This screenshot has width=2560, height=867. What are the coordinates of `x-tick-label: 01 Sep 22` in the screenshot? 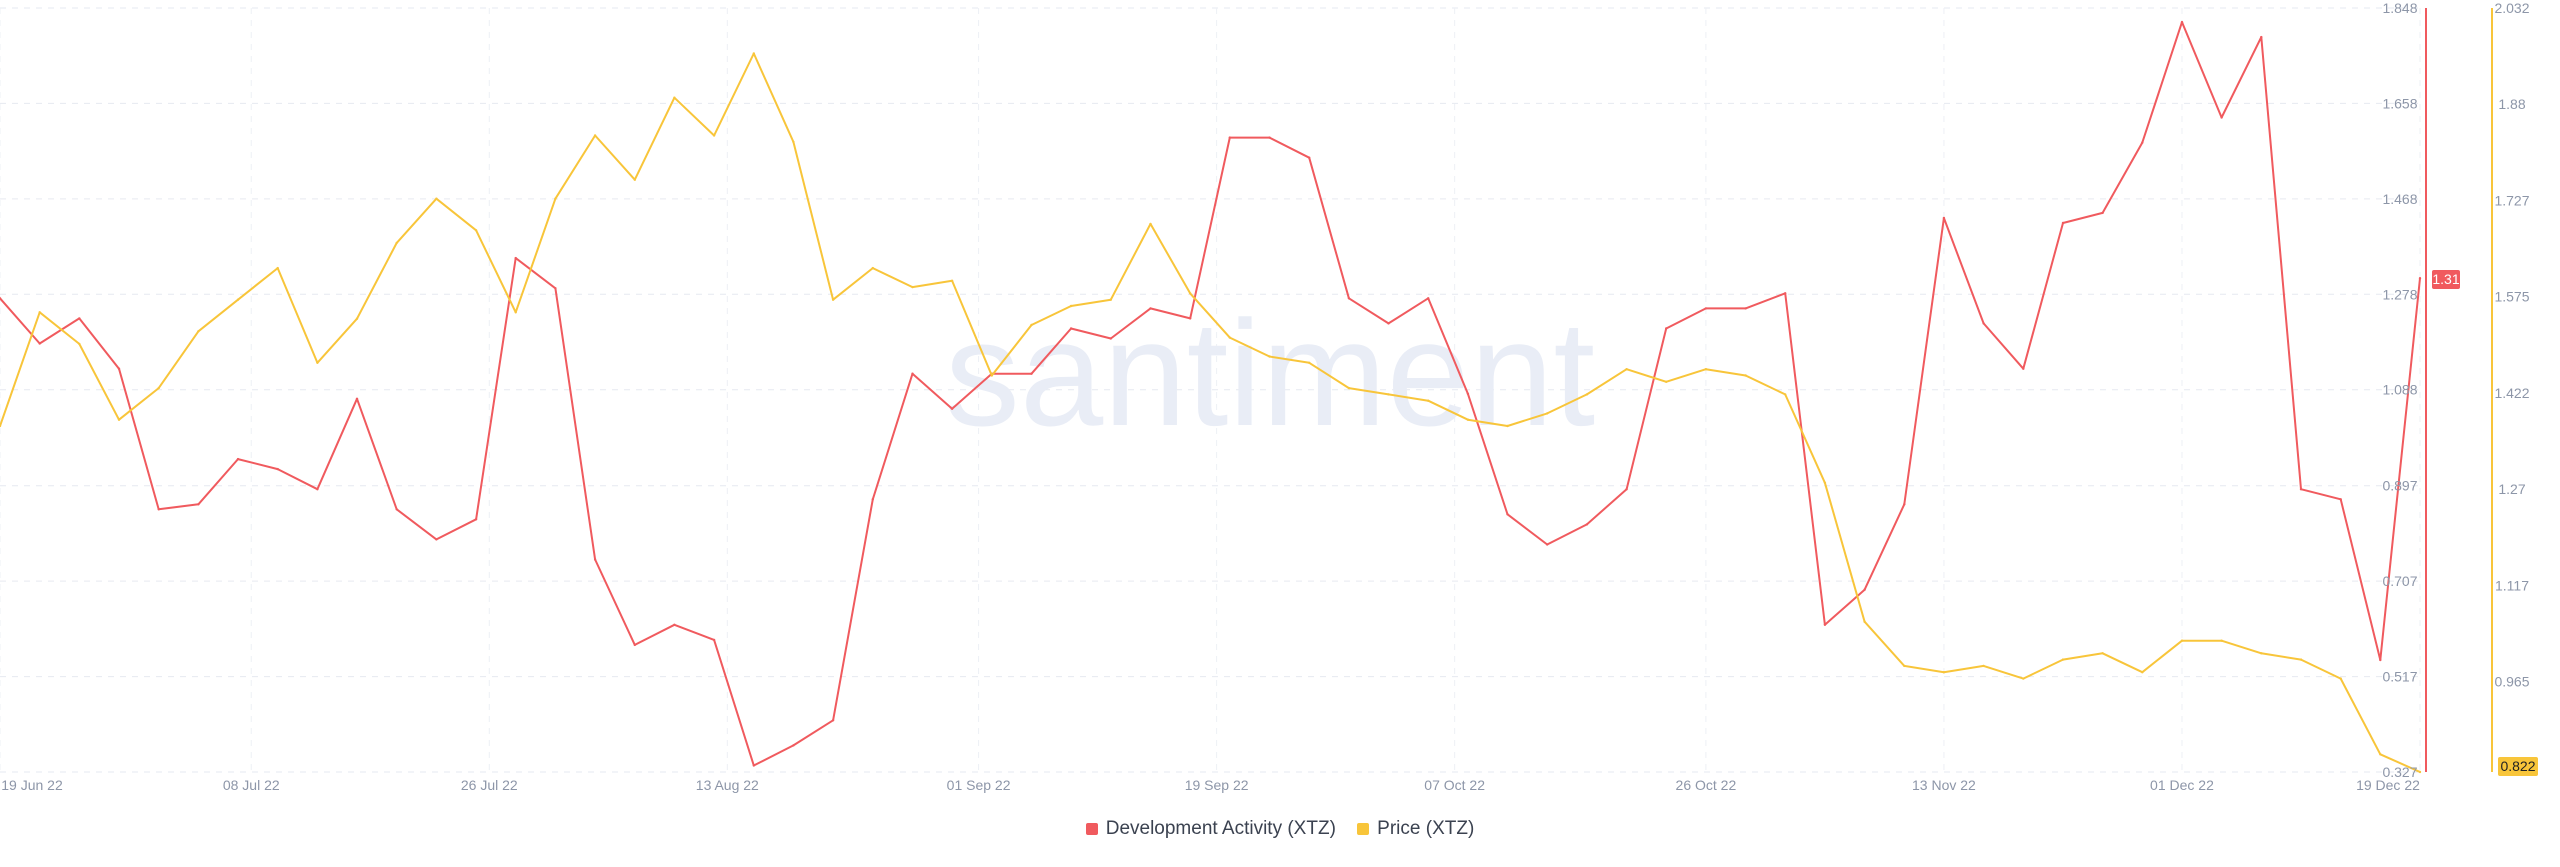 It's located at (979, 785).